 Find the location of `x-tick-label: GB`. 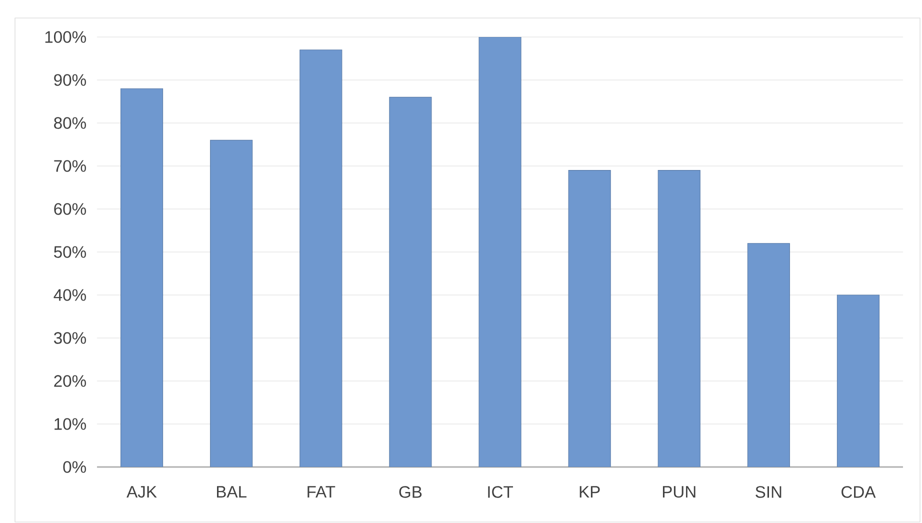

x-tick-label: GB is located at coordinates (410, 492).